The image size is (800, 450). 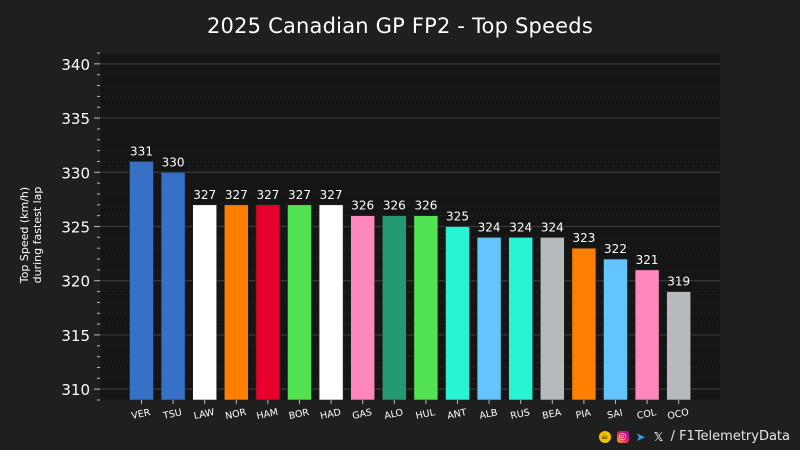 What do you see at coordinates (393, 414) in the screenshot?
I see `x-tick-label-alo: ALO` at bounding box center [393, 414].